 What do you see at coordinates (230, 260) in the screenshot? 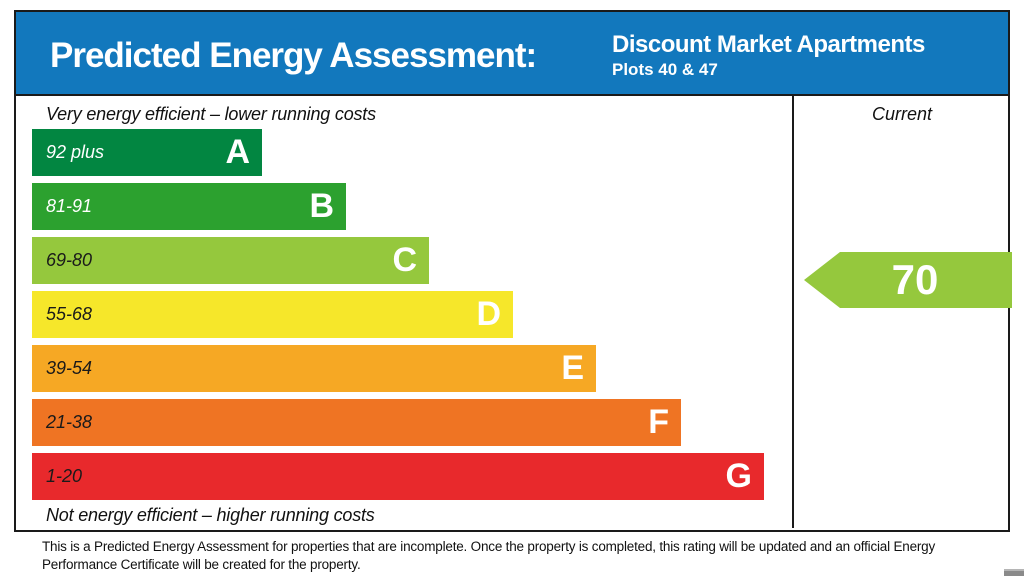
I see `band-c: 69-80 C` at bounding box center [230, 260].